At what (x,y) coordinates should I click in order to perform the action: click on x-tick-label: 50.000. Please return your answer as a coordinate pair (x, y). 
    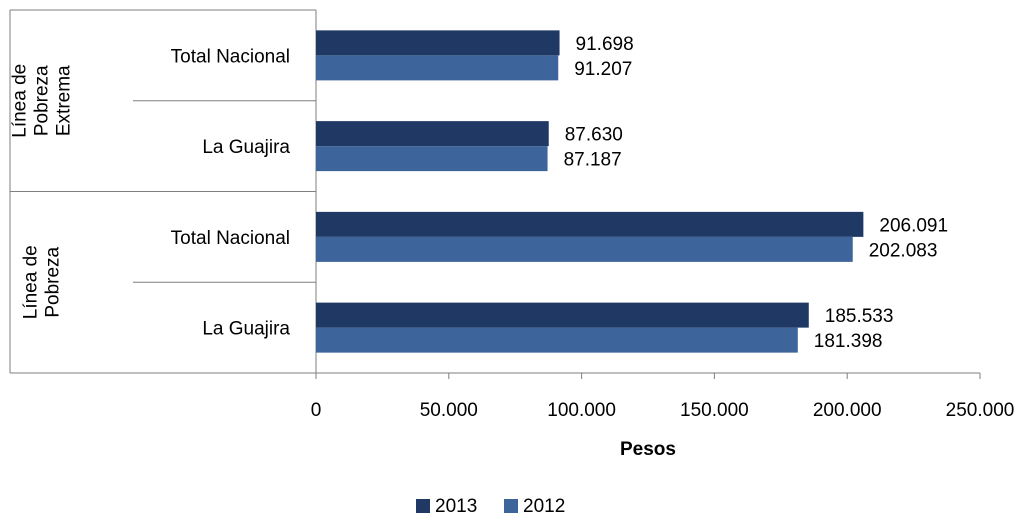
    Looking at the image, I should click on (449, 410).